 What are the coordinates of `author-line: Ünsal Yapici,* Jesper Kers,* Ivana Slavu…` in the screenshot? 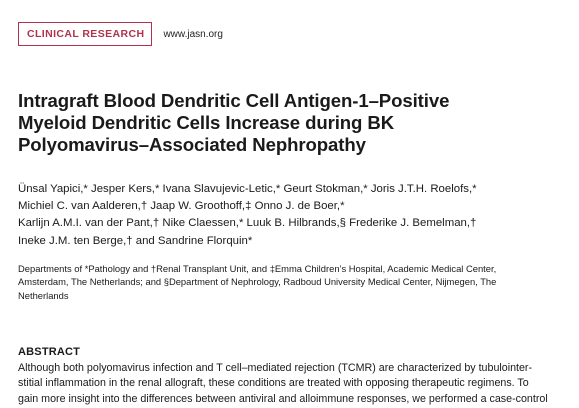 It's located at (247, 189).